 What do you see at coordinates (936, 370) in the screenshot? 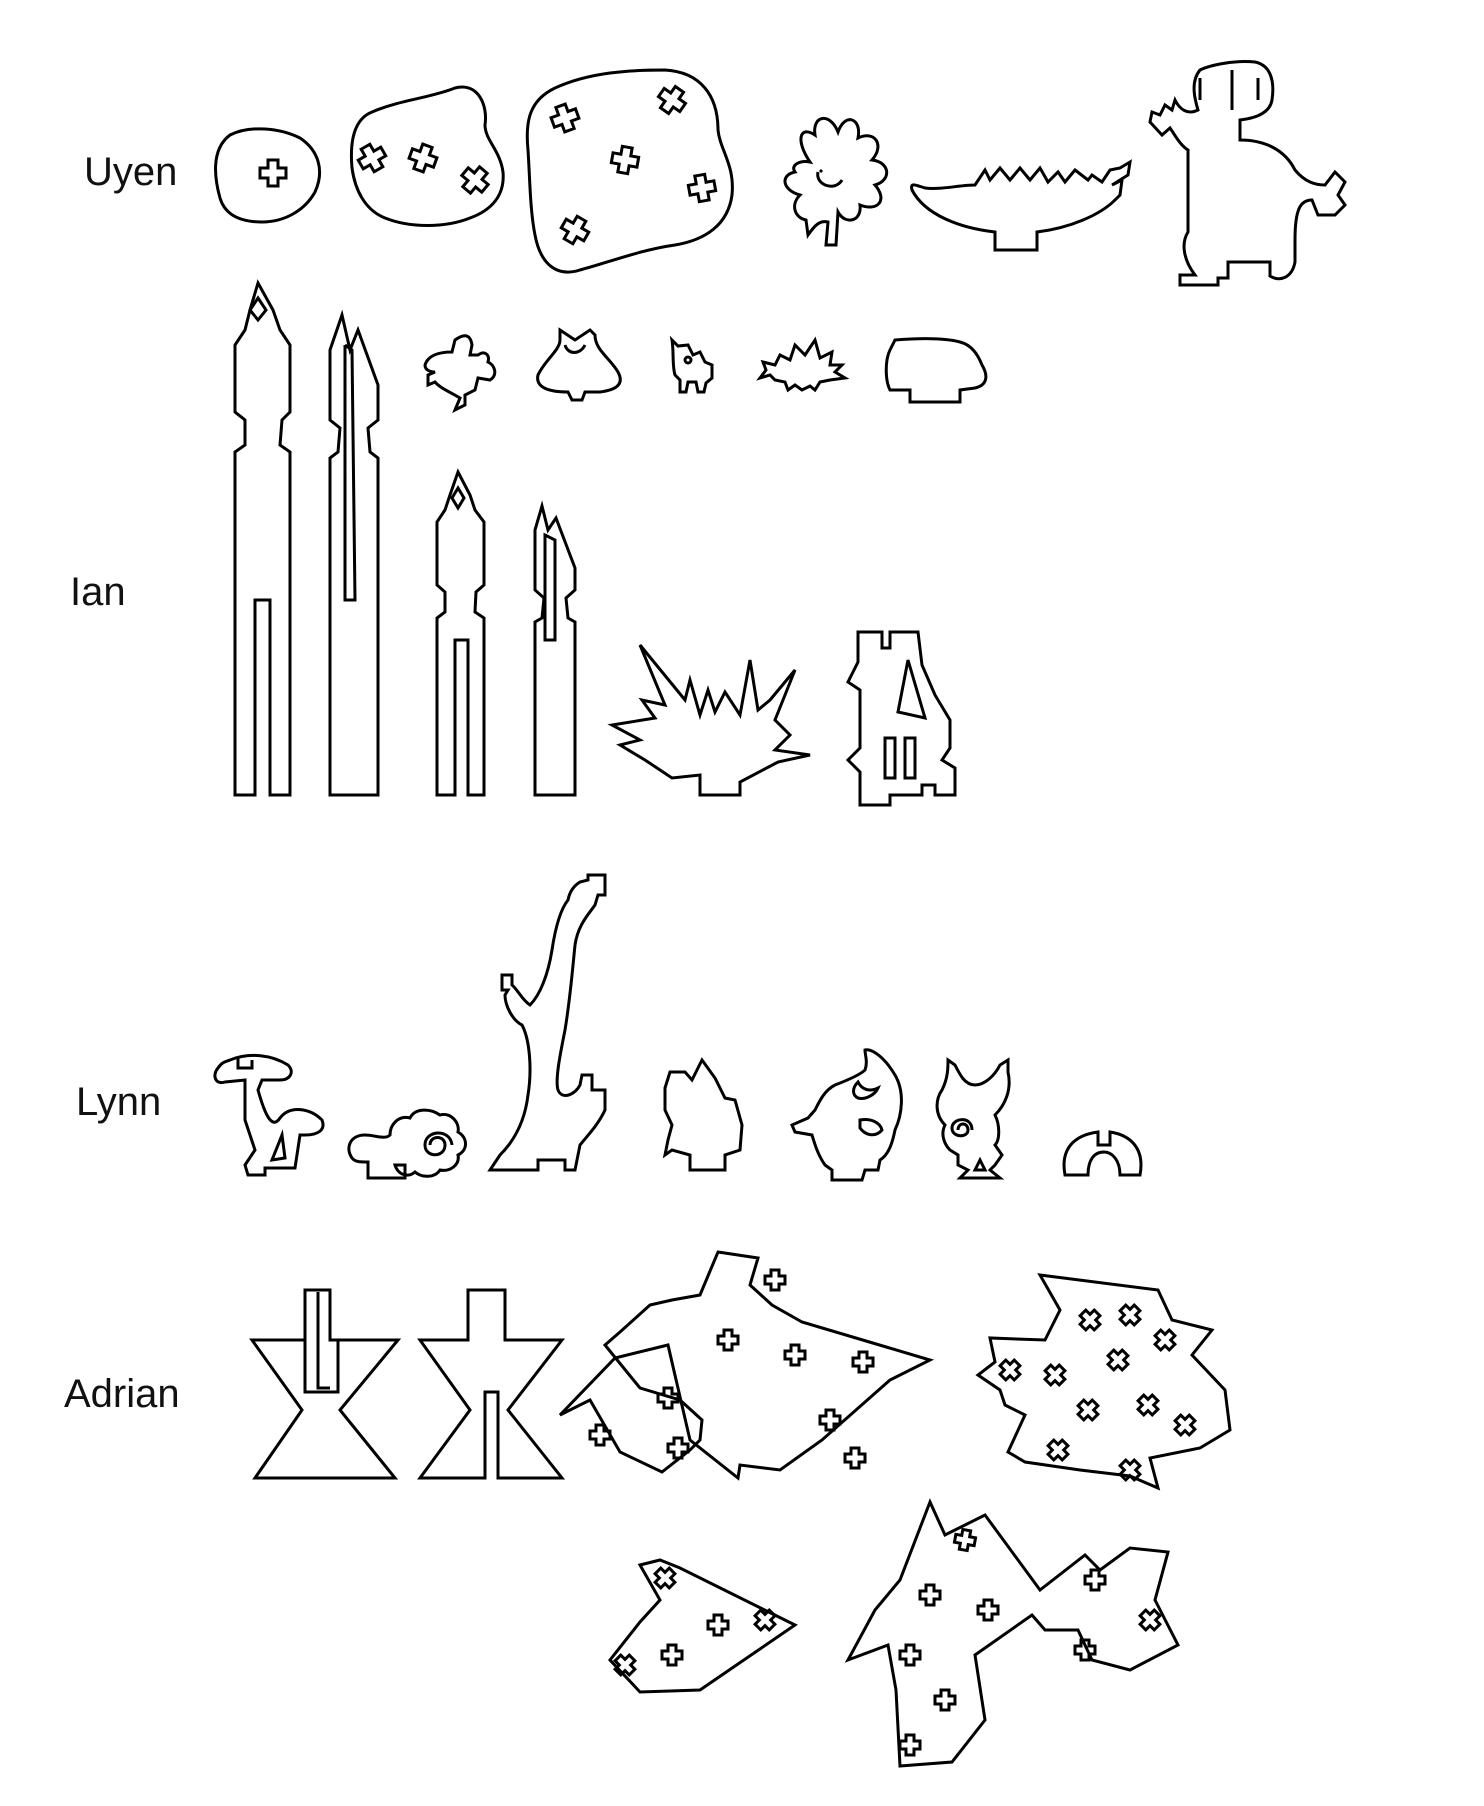
I see `ian-rock-stump` at bounding box center [936, 370].